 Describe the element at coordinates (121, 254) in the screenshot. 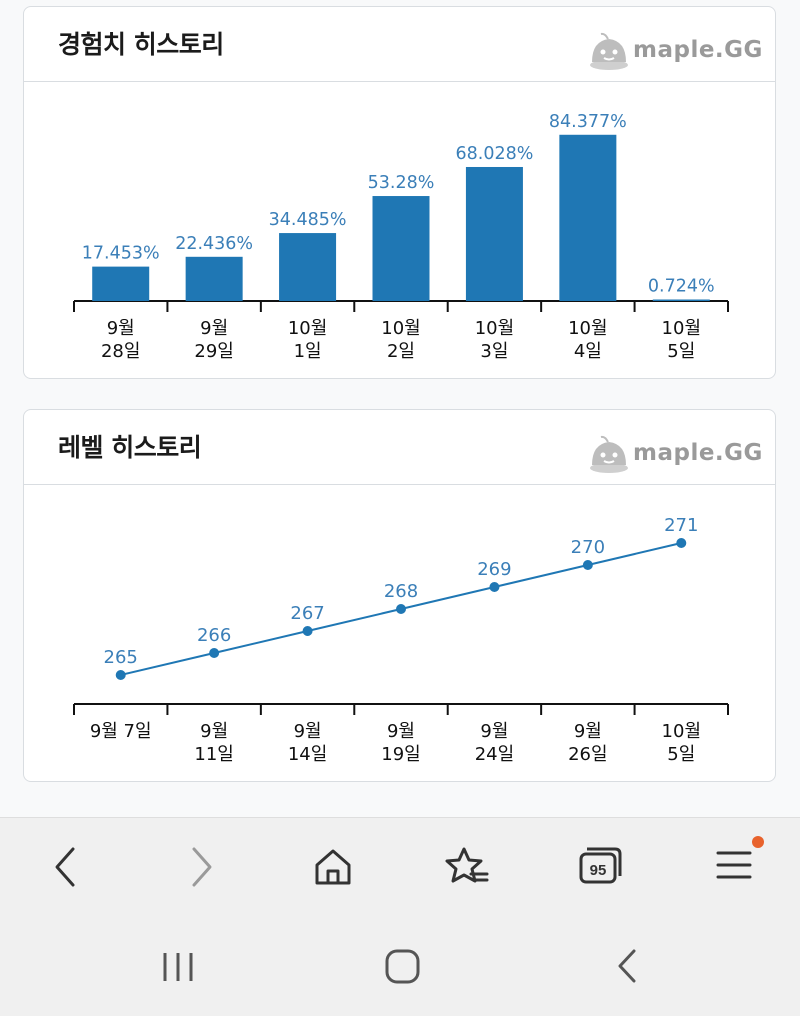

I see `exp-data-label: 17.453%` at that location.